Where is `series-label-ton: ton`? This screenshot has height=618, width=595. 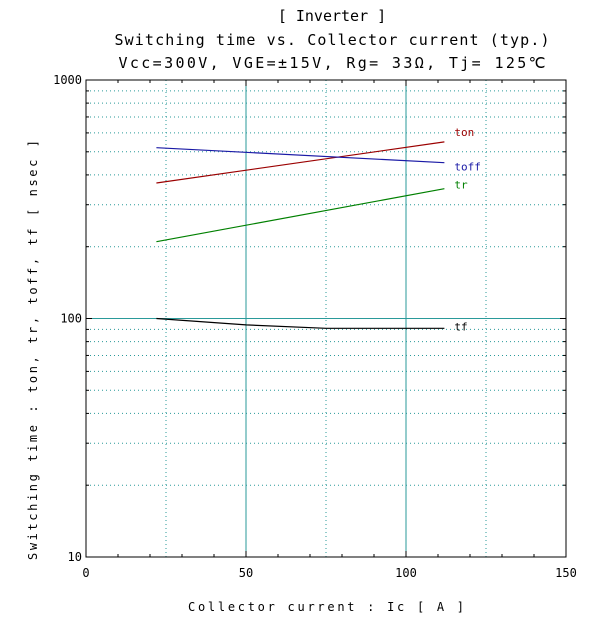
series-label-ton: ton is located at coordinates (464, 132).